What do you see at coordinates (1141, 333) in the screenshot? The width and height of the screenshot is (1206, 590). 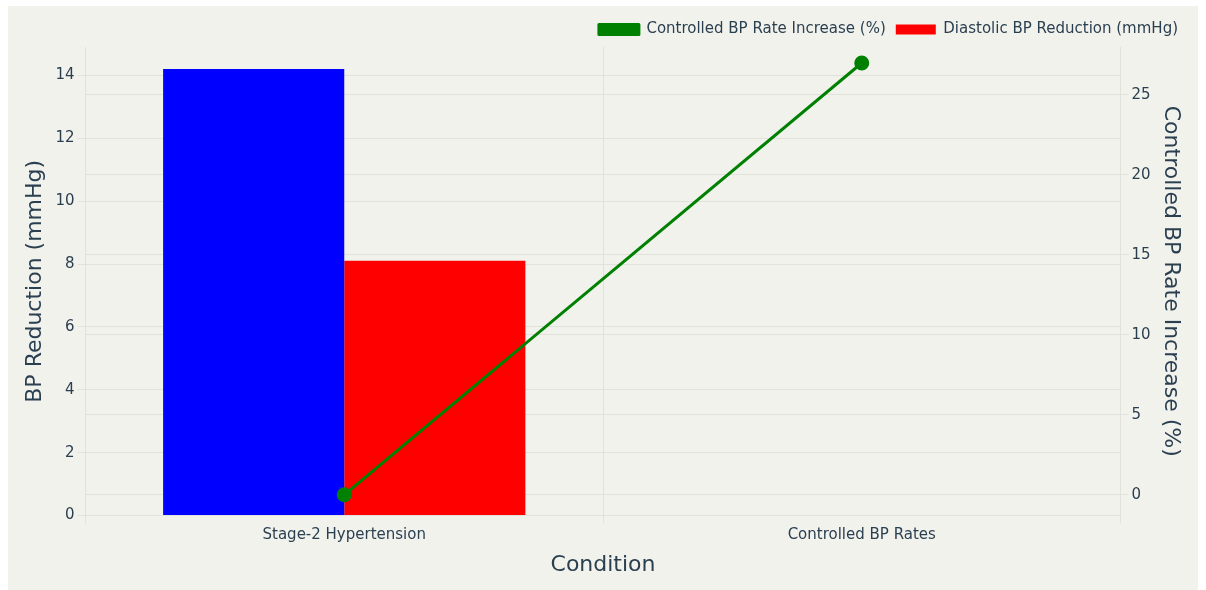 I see `y2-tick-label: 10` at bounding box center [1141, 333].